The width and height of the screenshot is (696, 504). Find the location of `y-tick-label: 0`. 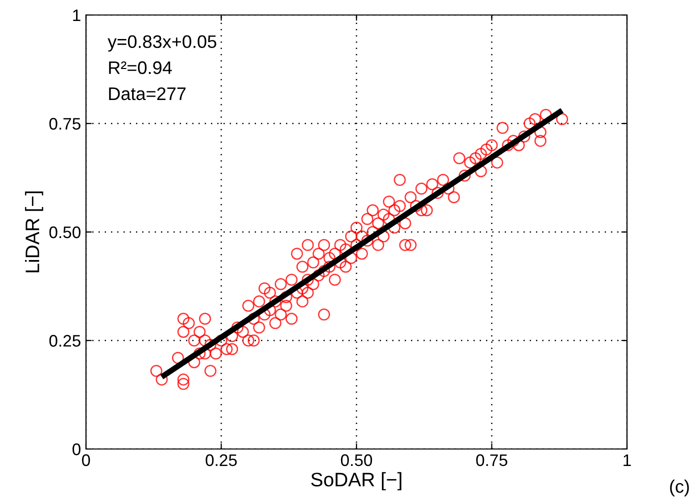

y-tick-label: 0 is located at coordinates (76, 449).